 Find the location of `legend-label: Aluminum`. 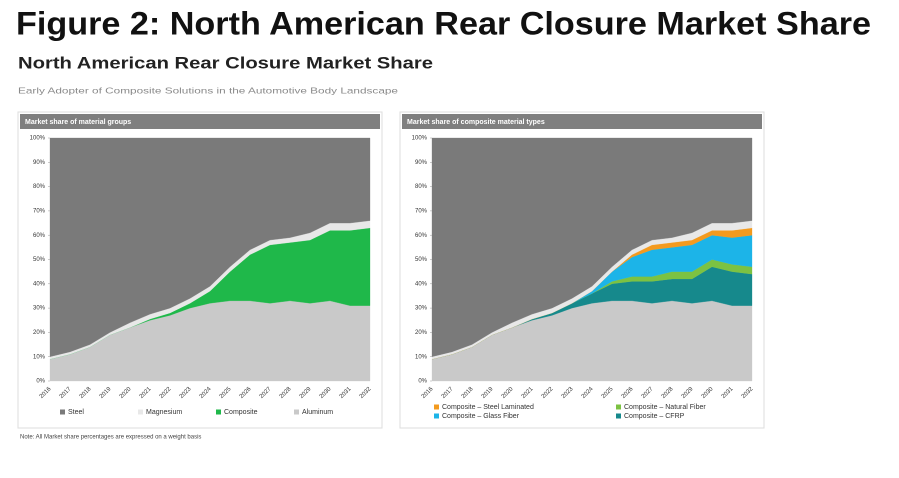

legend-label: Aluminum is located at coordinates (317, 412).